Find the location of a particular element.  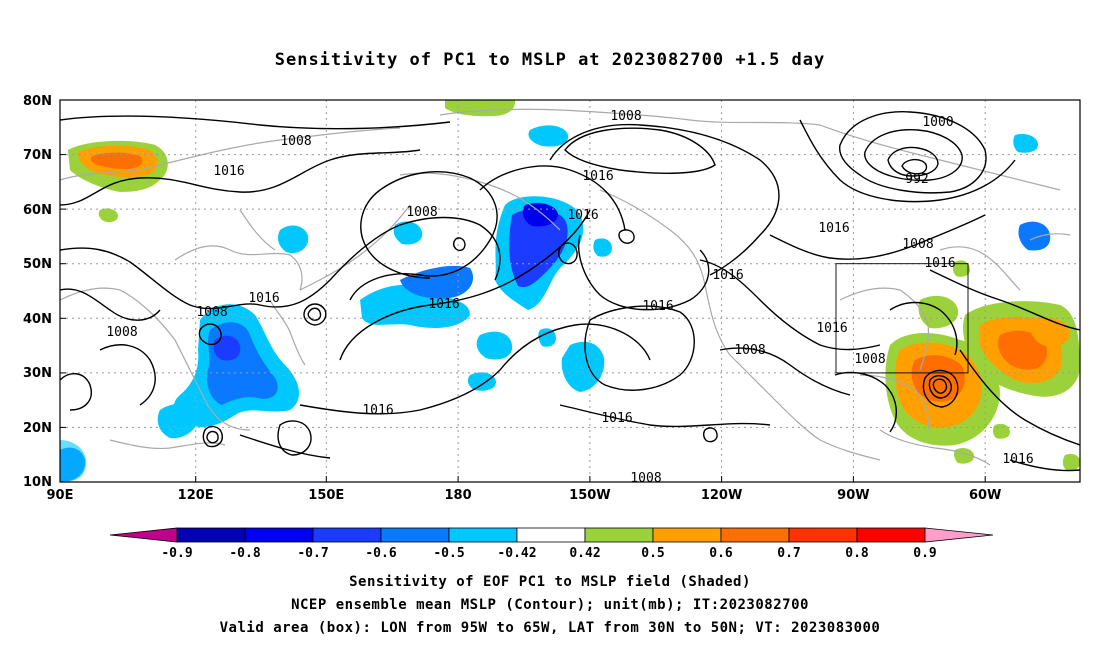

lon-label: 90W is located at coordinates (853, 495).